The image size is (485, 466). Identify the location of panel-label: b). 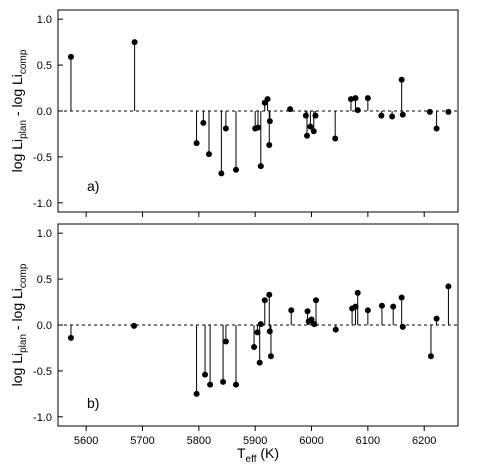
(93, 403).